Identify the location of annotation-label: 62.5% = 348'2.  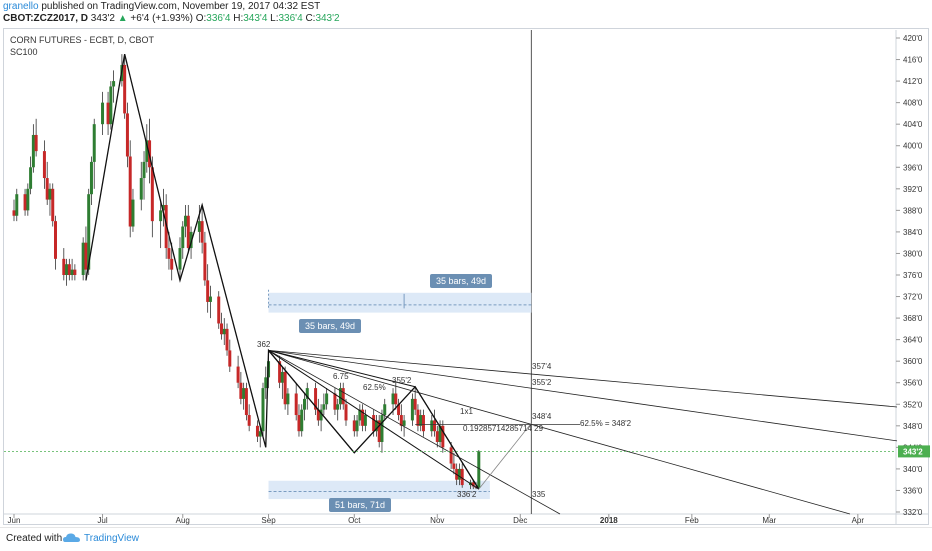
(606, 423).